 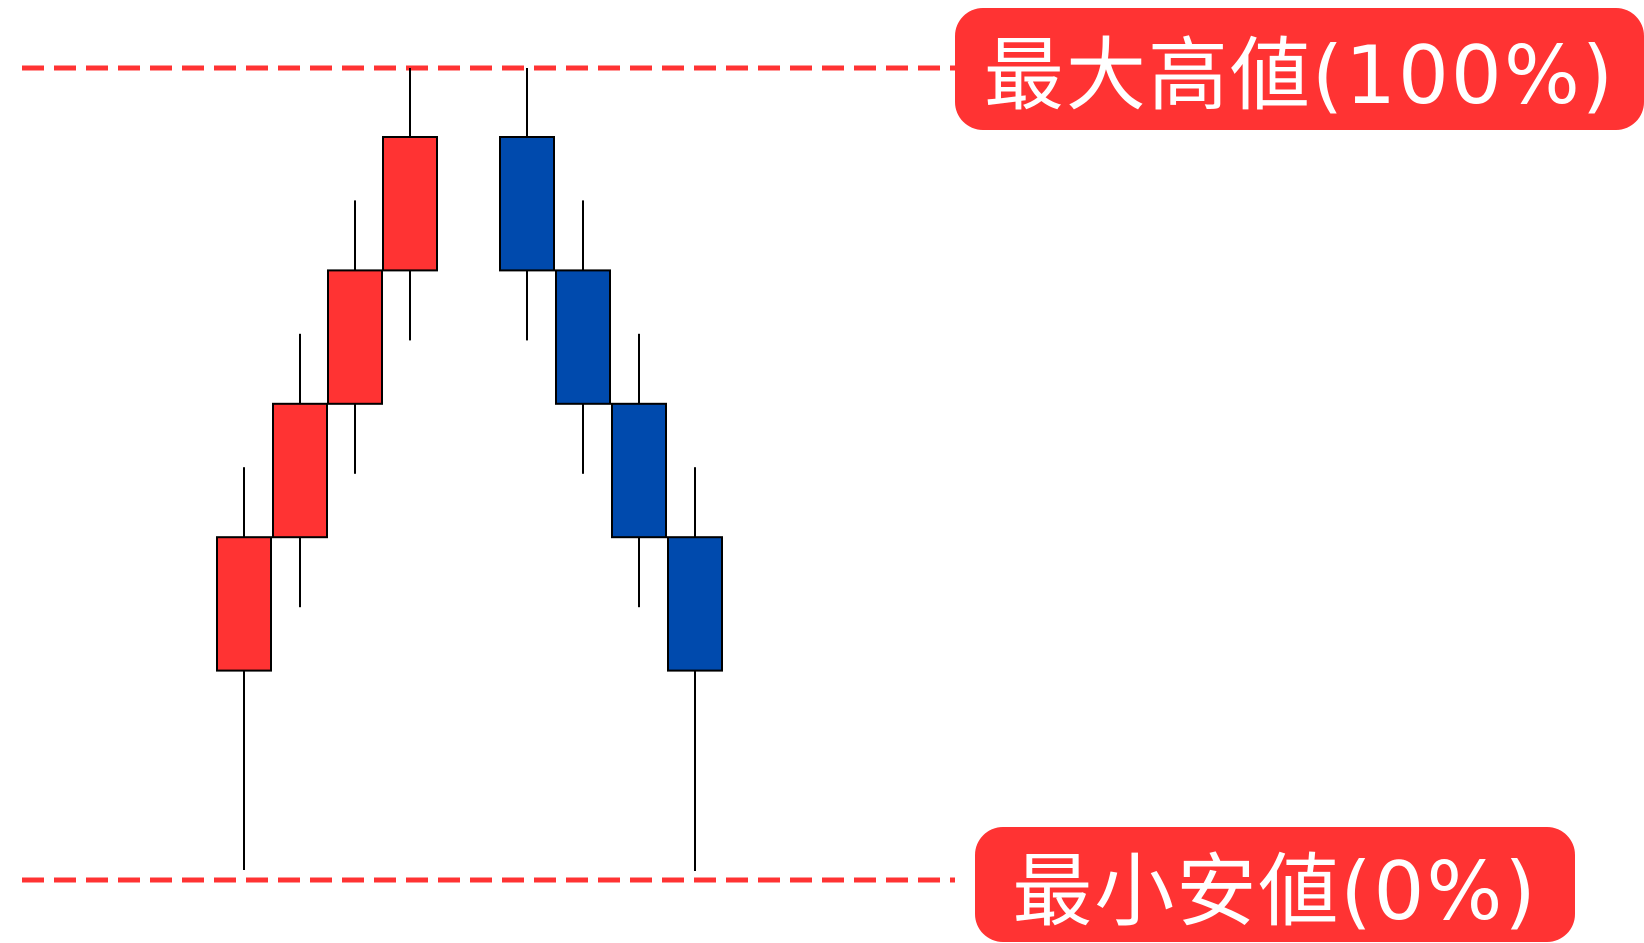 What do you see at coordinates (1275, 884) in the screenshot?
I see `min-low-label: 最小安値(0%)` at bounding box center [1275, 884].